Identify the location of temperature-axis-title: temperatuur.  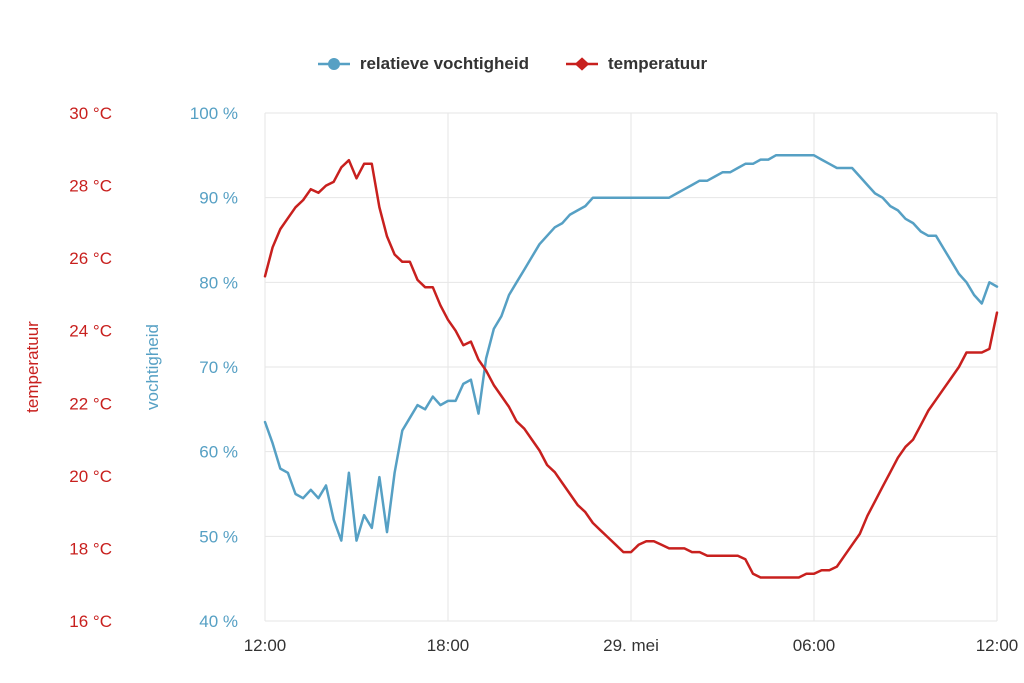
(32, 367).